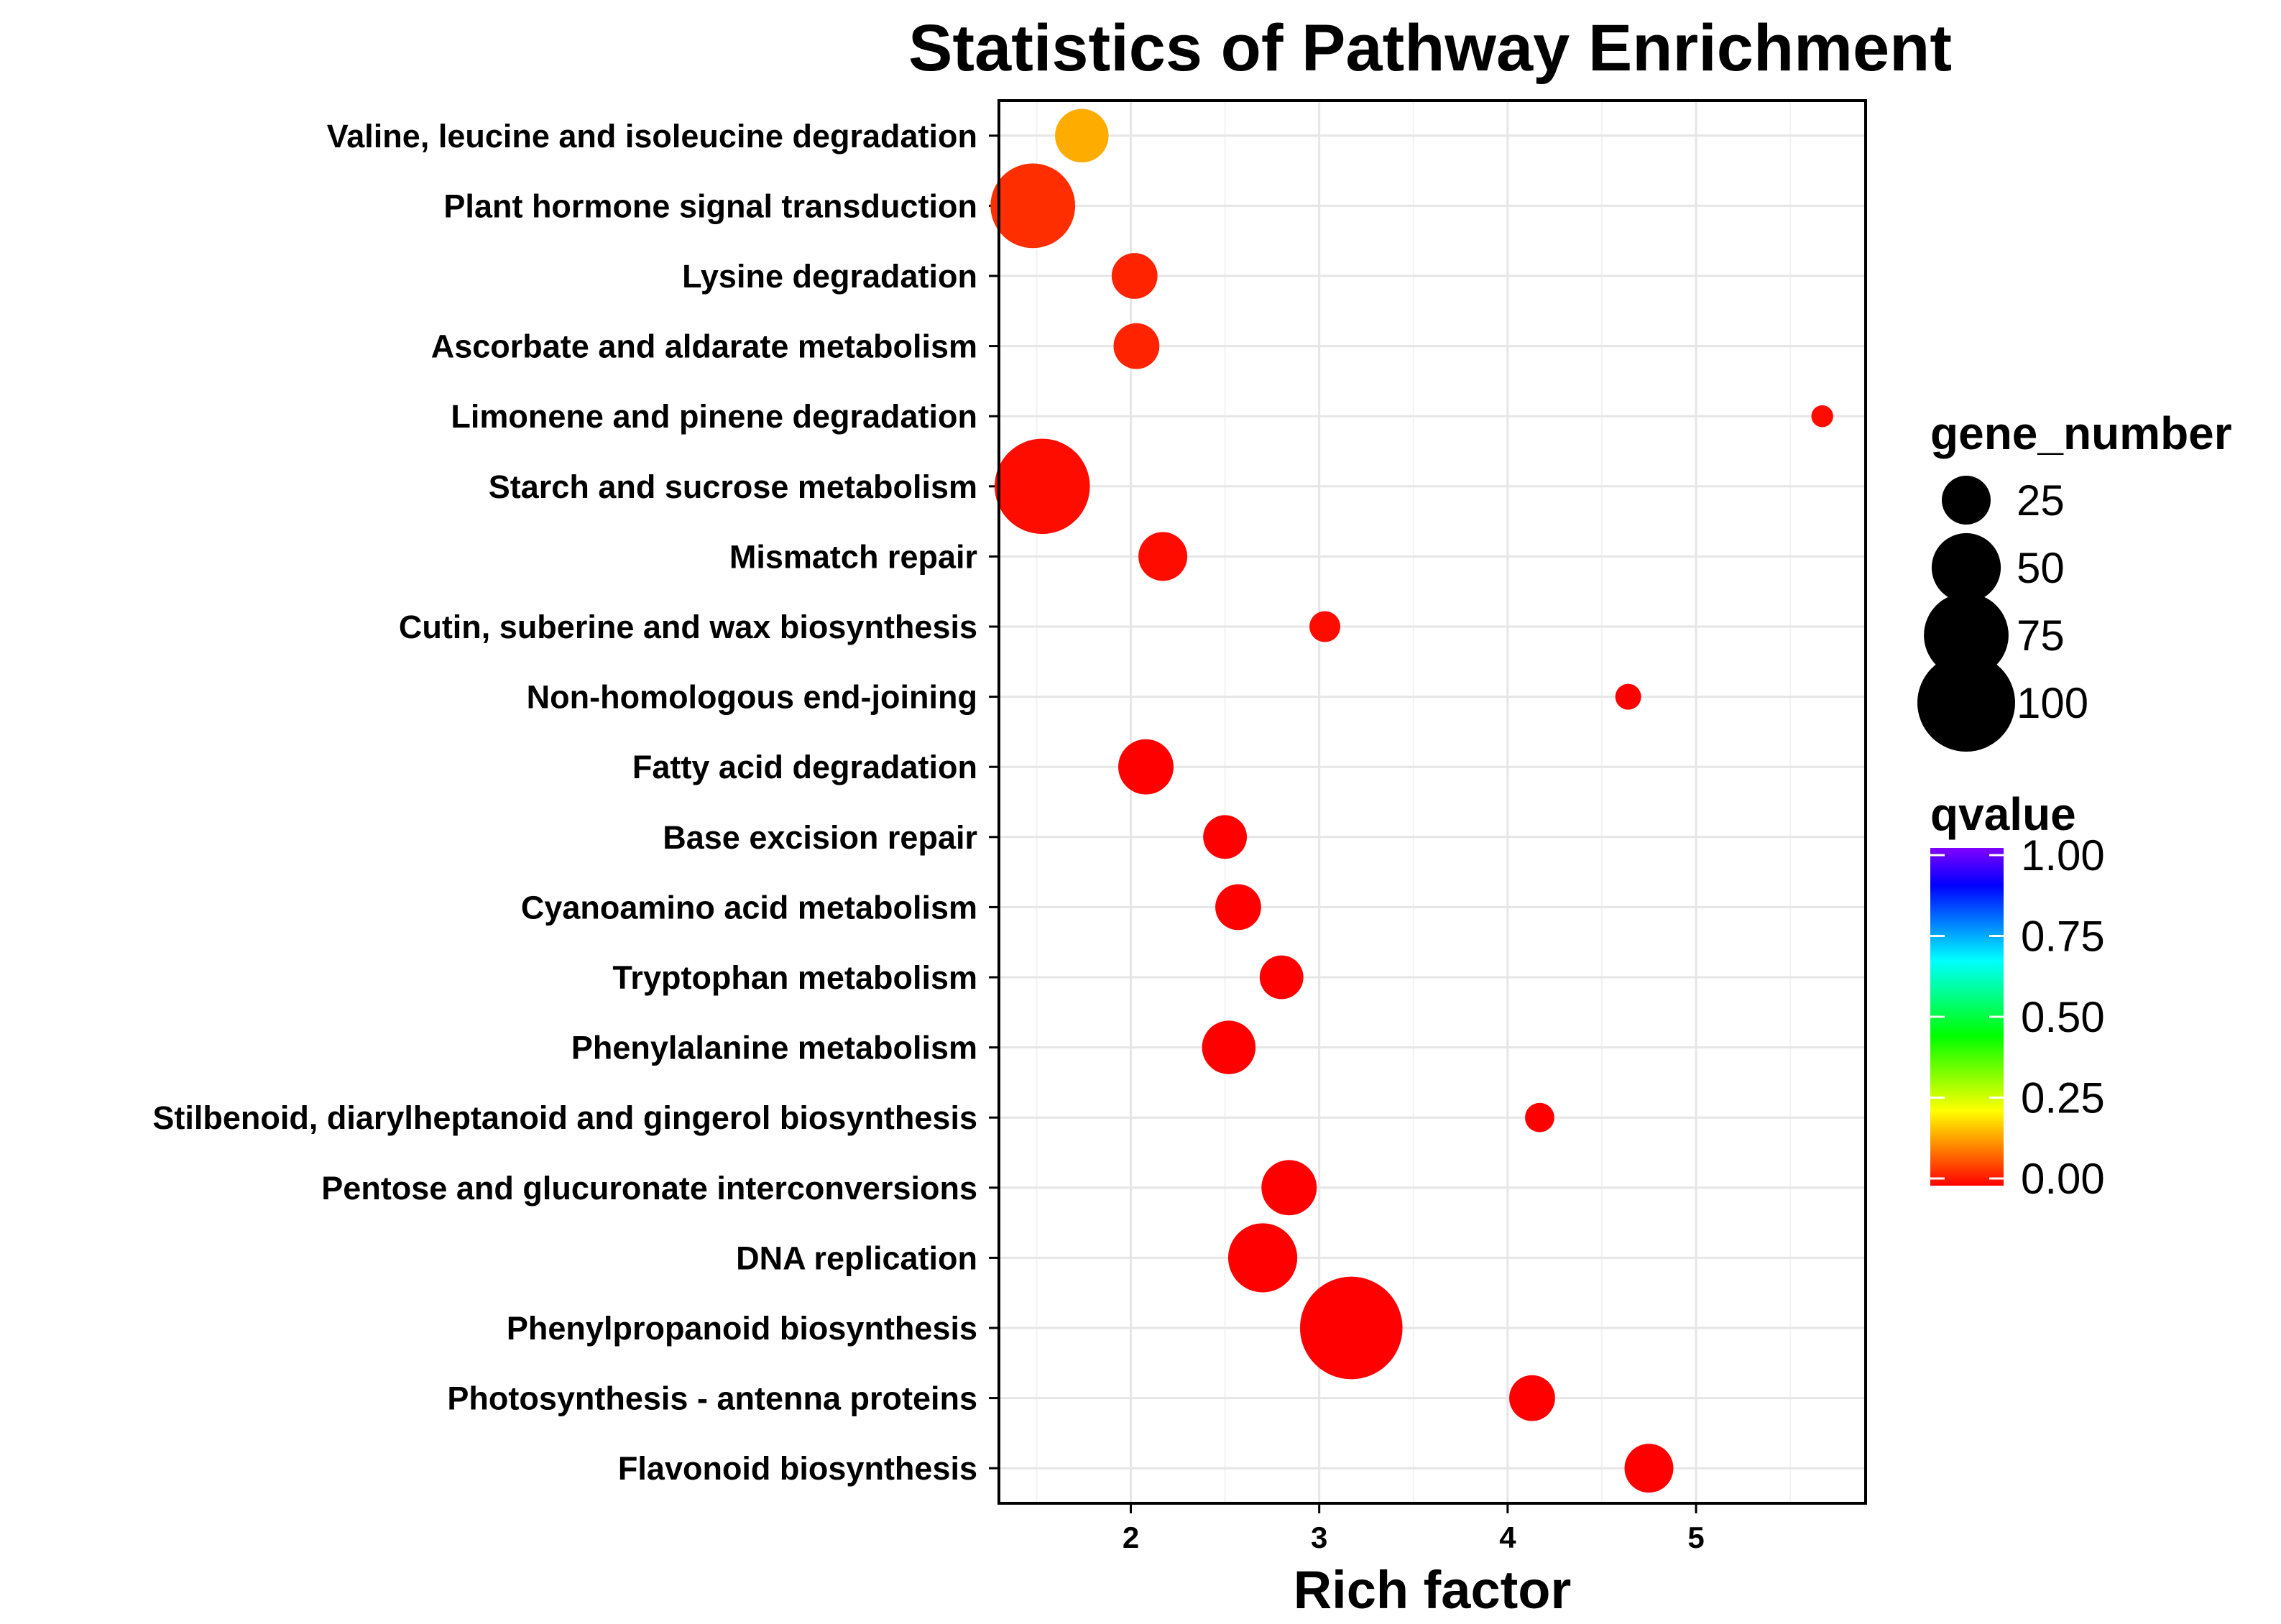 This screenshot has height=1624, width=2281. Describe the element at coordinates (649, 1188) in the screenshot. I see `y-category-label: Pentose and glucuronate interconversions` at that location.